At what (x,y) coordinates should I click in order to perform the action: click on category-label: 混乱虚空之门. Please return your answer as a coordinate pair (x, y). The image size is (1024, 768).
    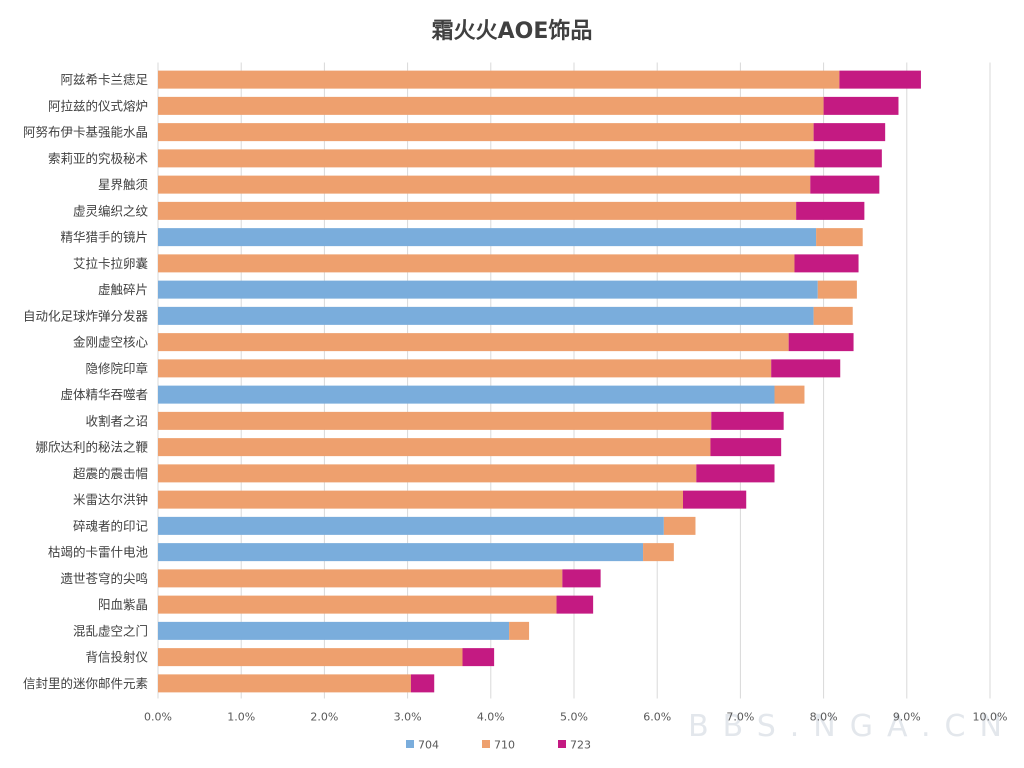
    Looking at the image, I should click on (110, 630).